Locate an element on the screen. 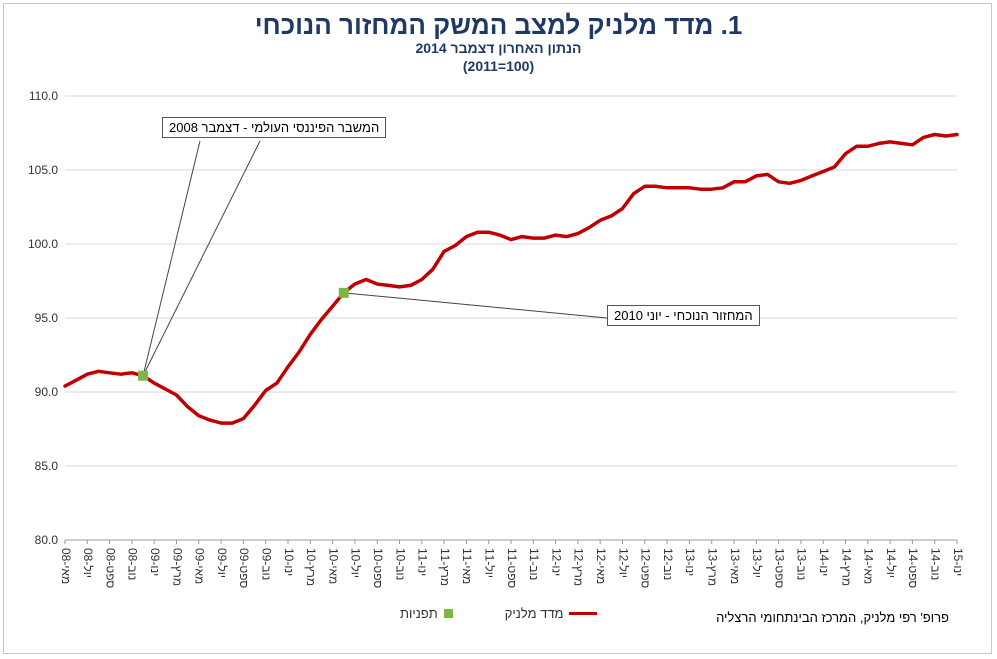  x-tick-label: ספט-12 is located at coordinates (646, 568).